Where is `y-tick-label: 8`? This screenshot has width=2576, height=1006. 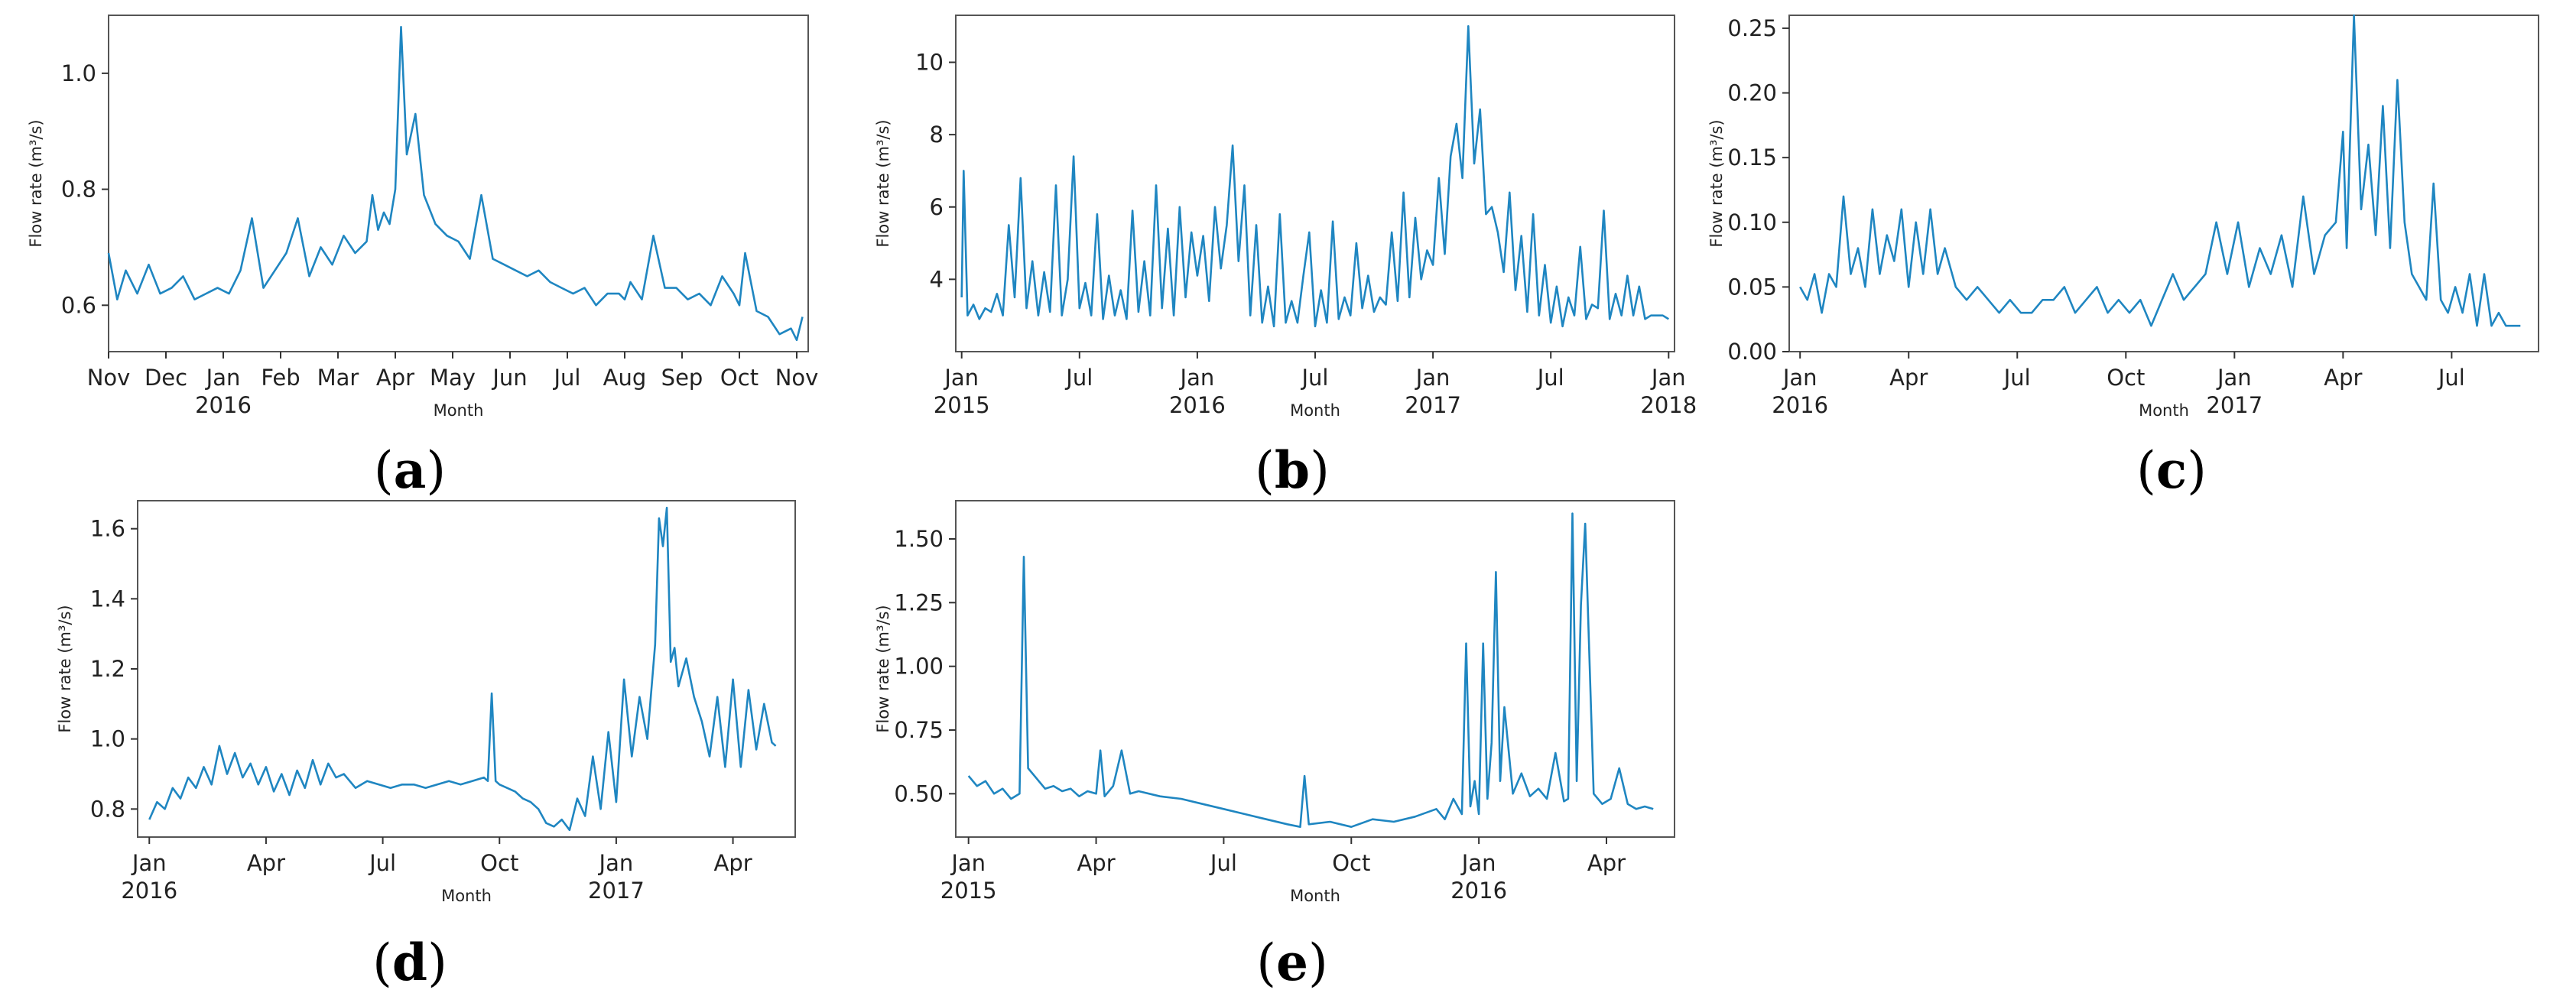
y-tick-label: 8 is located at coordinates (937, 135).